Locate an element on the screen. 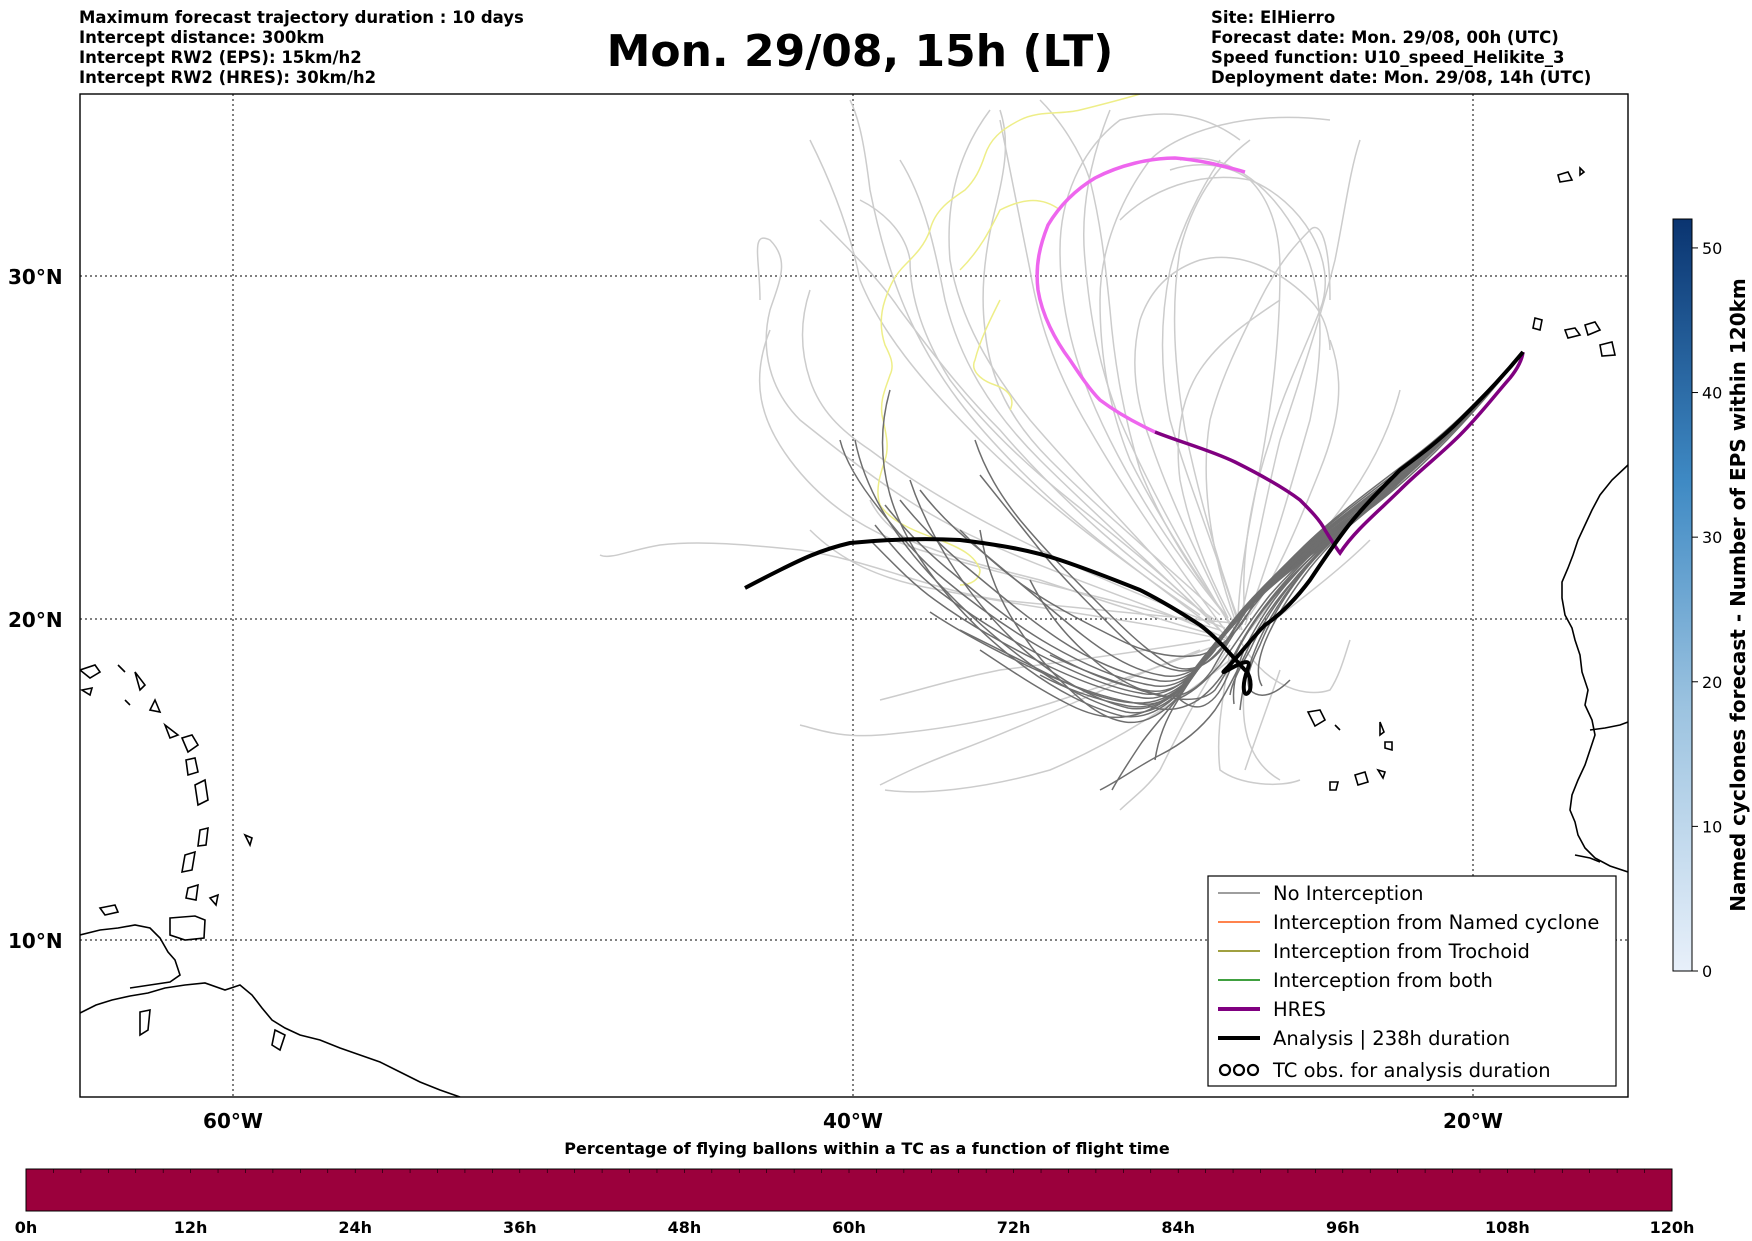  legend-label: HRES is located at coordinates (1299, 1009).